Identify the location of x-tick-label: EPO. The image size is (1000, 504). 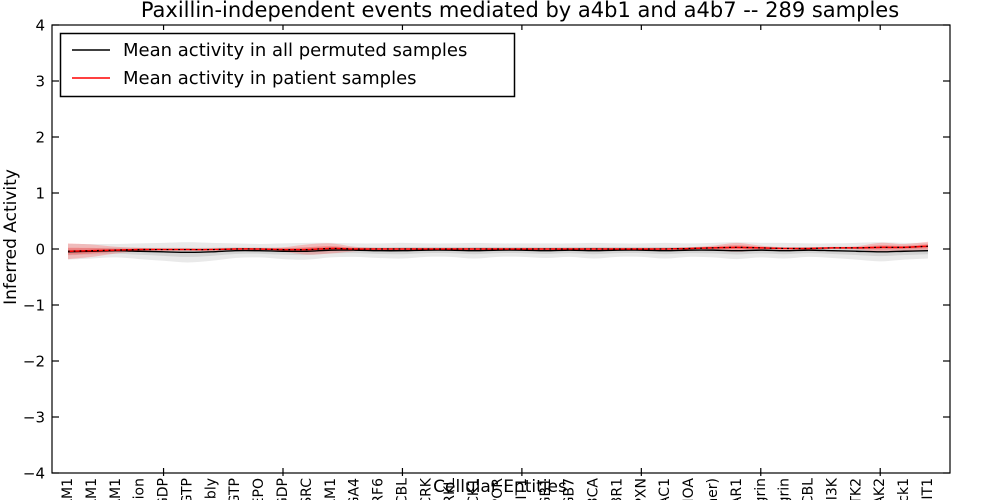
(259, 489).